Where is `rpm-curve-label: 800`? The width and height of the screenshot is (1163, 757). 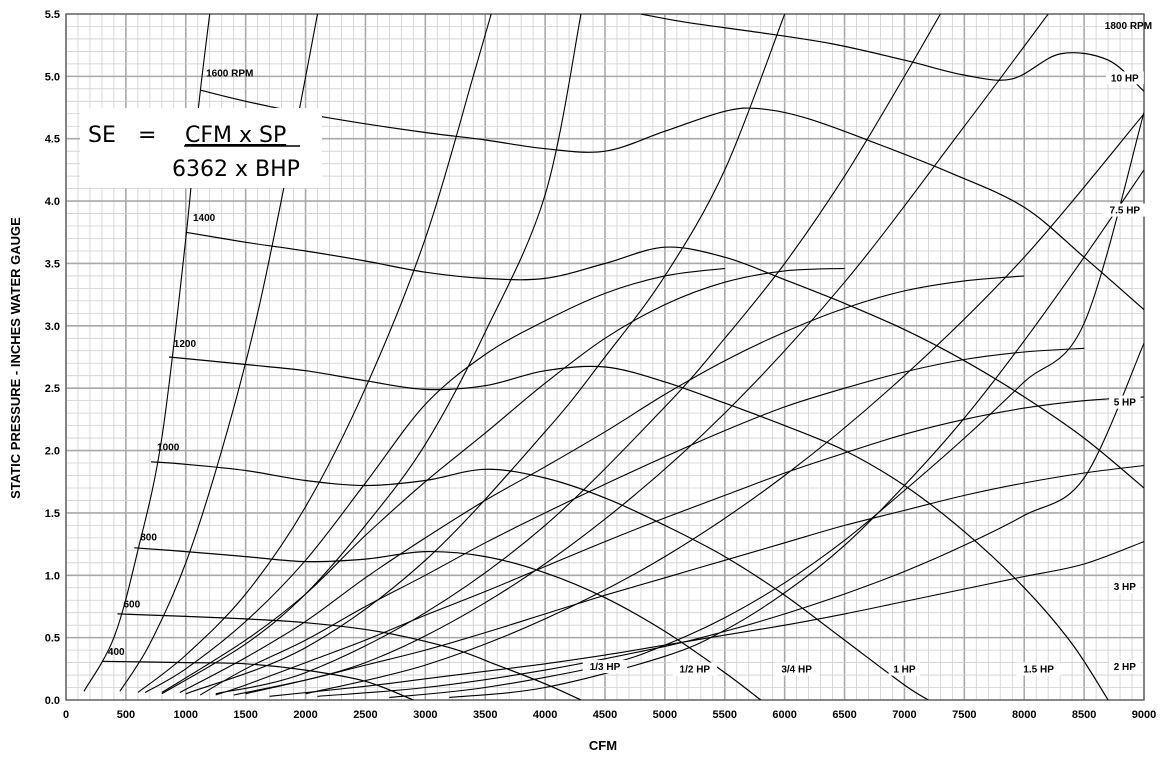
rpm-curve-label: 800 is located at coordinates (148, 537).